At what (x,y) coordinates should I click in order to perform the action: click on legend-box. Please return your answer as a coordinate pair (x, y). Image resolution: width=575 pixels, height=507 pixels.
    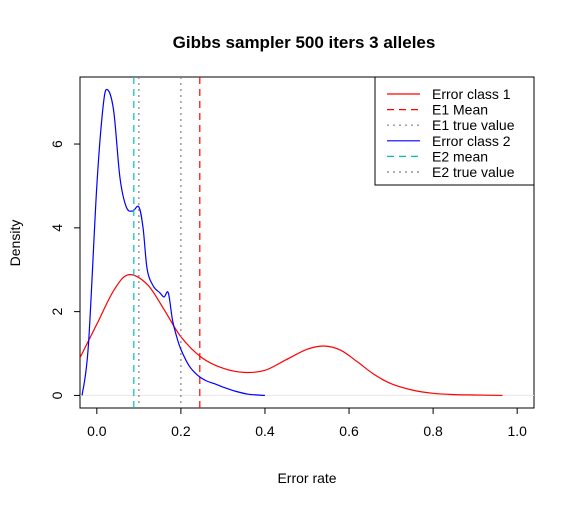
    Looking at the image, I should click on (454, 131).